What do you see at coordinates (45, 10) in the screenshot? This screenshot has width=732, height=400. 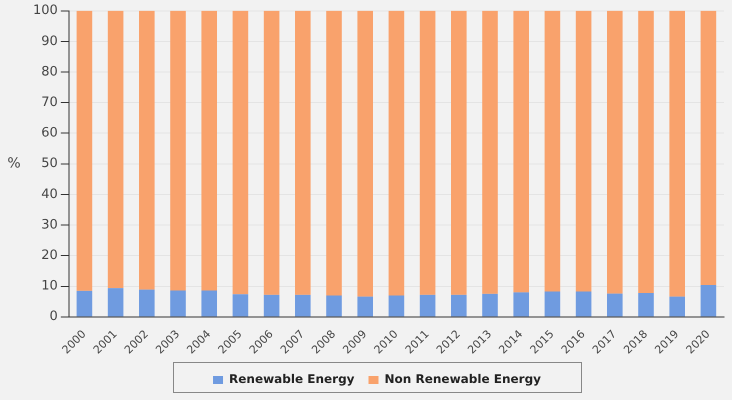 I see `y-tick-label: 100` at bounding box center [45, 10].